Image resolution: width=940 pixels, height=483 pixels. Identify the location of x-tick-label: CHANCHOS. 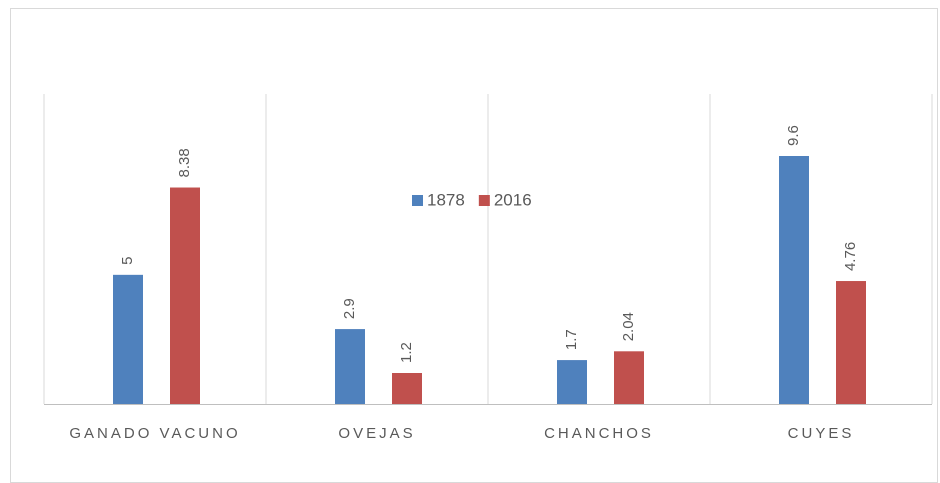
(599, 433).